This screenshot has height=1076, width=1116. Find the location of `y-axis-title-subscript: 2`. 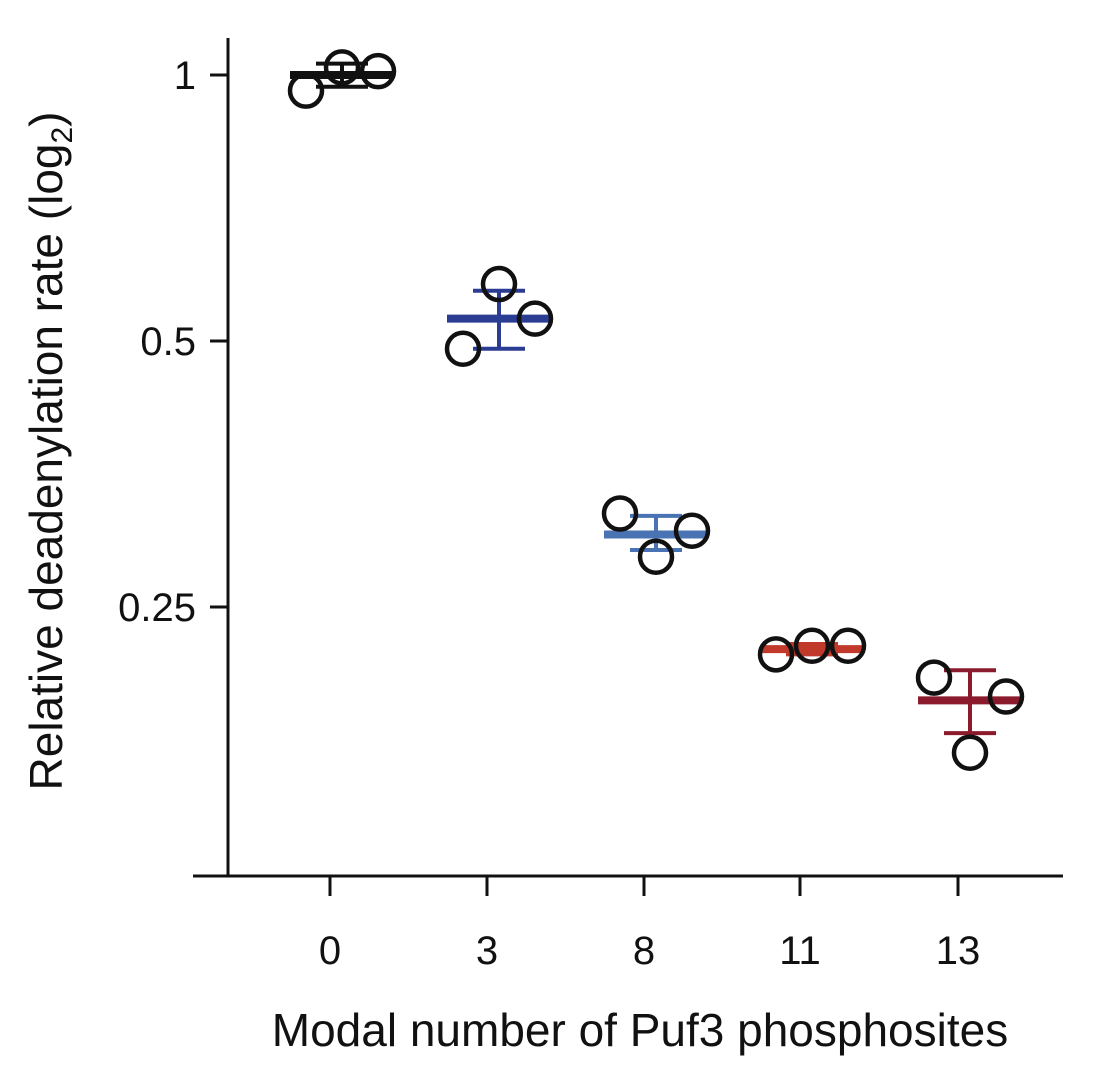

y-axis-title-subscript: 2 is located at coordinates (62, 135).